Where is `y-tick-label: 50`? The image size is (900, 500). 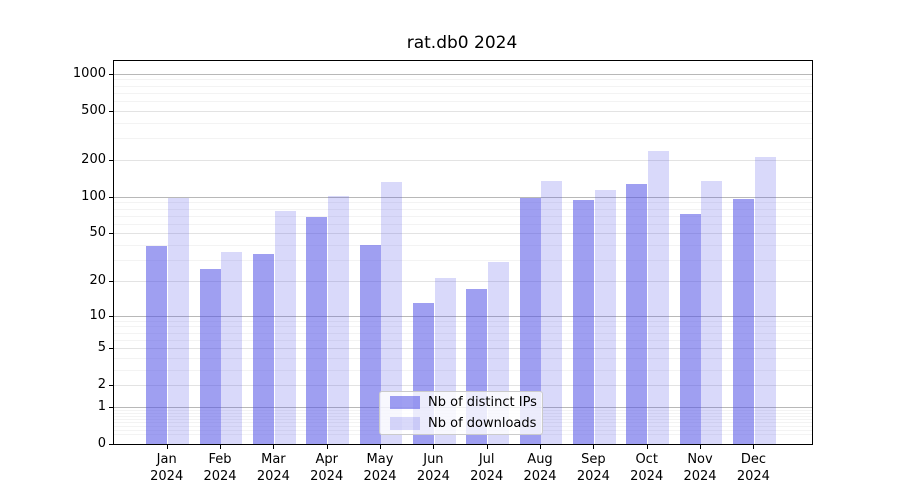
y-tick-label: 50 is located at coordinates (97, 233).